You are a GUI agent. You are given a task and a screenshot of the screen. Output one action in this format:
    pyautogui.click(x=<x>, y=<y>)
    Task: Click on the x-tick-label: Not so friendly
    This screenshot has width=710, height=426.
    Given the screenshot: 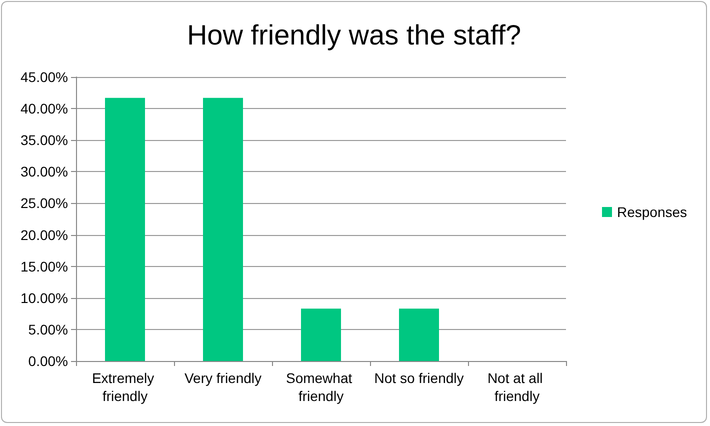 What is the action you would take?
    pyautogui.click(x=419, y=378)
    